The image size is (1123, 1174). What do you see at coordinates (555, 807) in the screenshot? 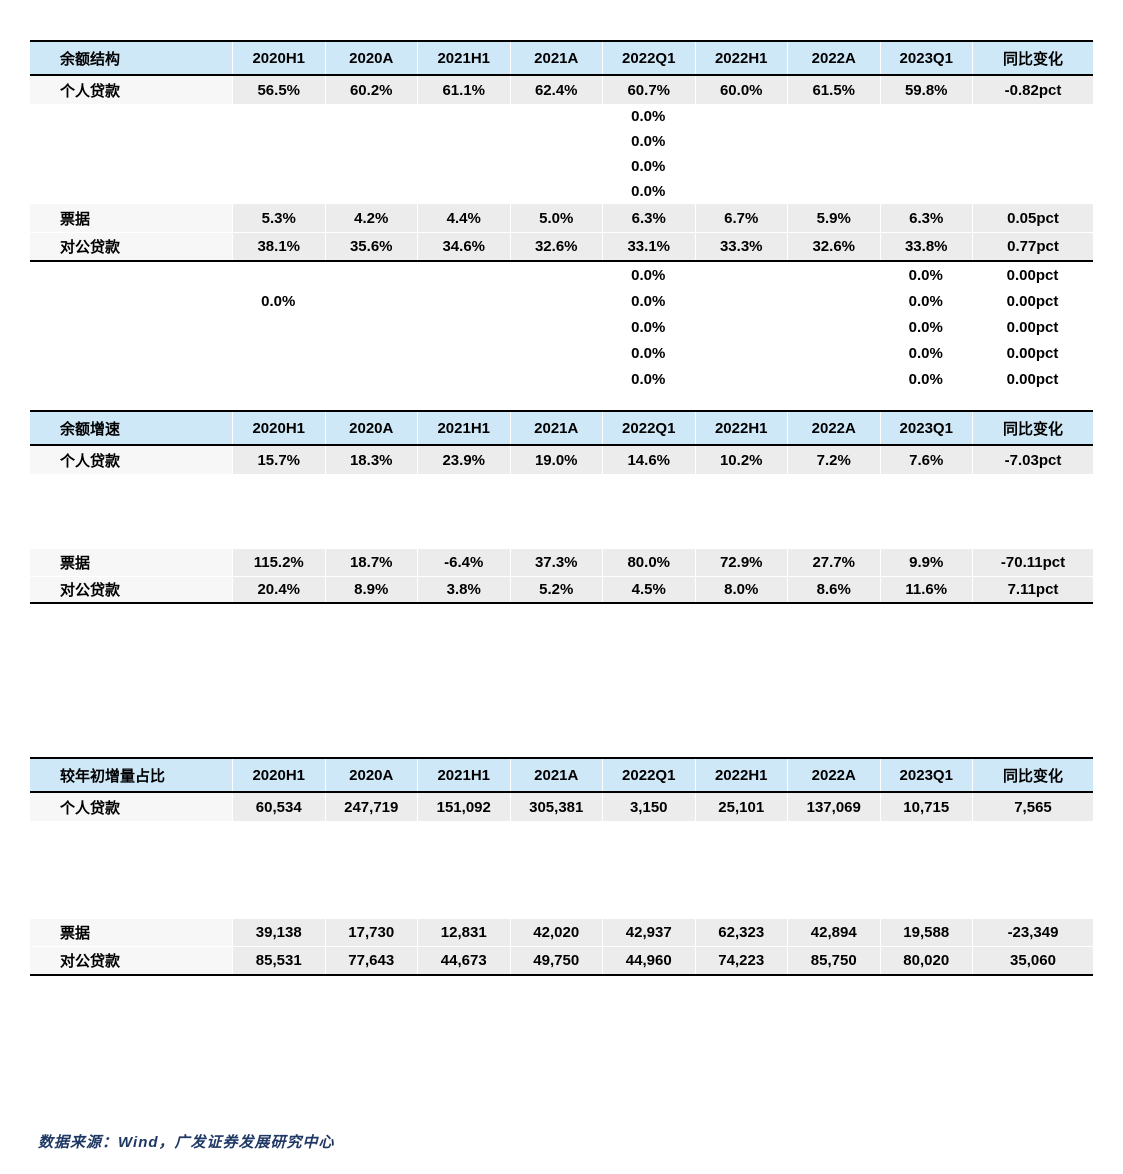
I see `cell: 305,381` at bounding box center [555, 807].